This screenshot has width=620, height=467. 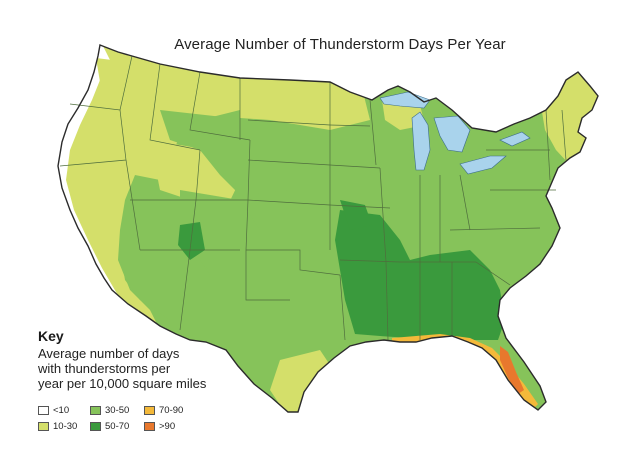 What do you see at coordinates (149, 426) in the screenshot?
I see `legend-swatch-gt90` at bounding box center [149, 426].